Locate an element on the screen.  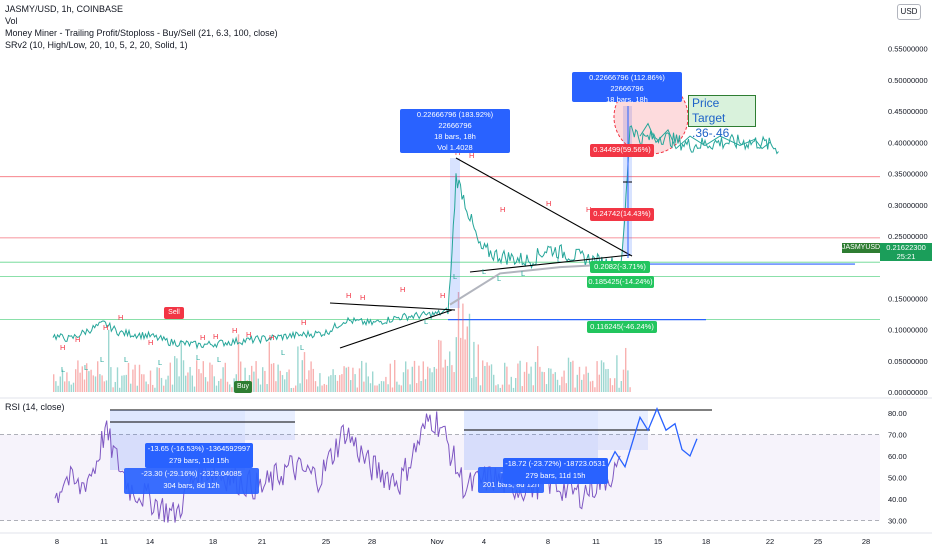
time-tick-label: 21 is located at coordinates (262, 541).